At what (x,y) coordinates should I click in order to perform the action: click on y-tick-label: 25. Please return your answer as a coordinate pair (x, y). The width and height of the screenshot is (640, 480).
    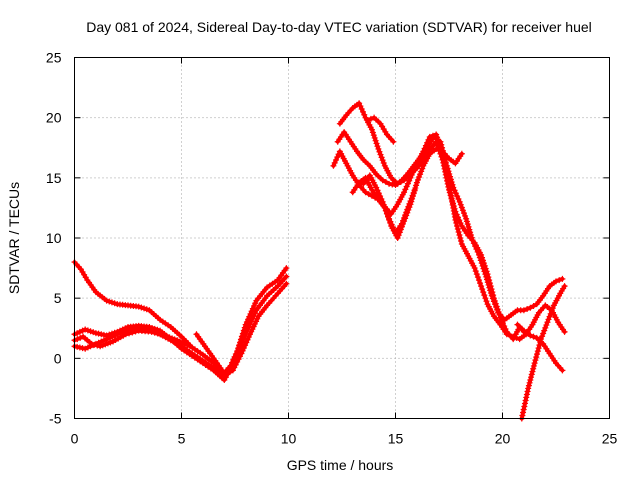
    Looking at the image, I should click on (54, 58).